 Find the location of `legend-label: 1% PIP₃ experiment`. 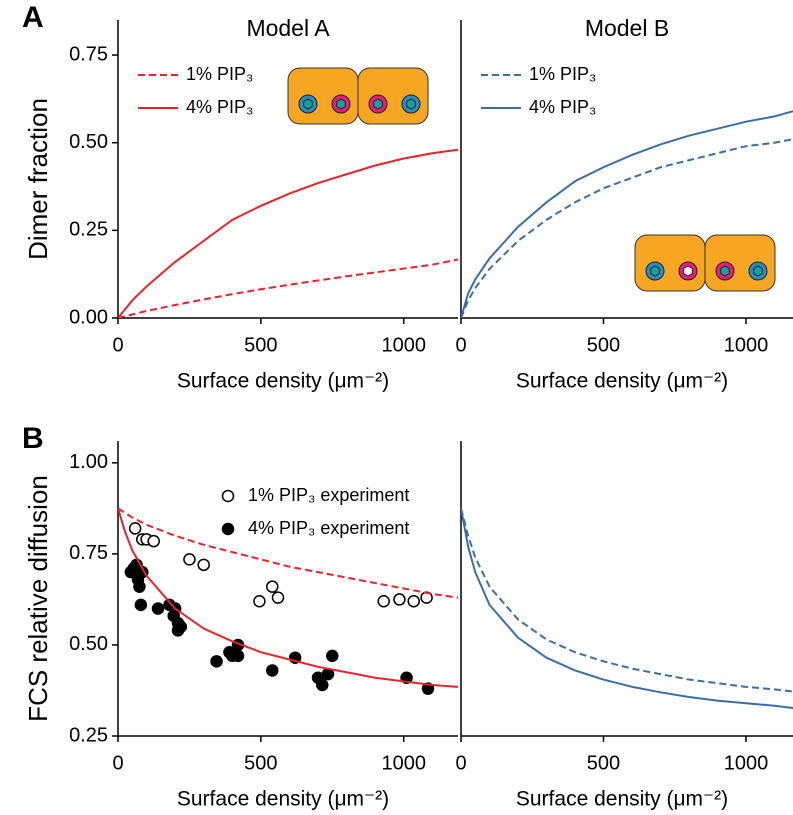

legend-label: 1% PIP₃ experiment is located at coordinates (328, 495).